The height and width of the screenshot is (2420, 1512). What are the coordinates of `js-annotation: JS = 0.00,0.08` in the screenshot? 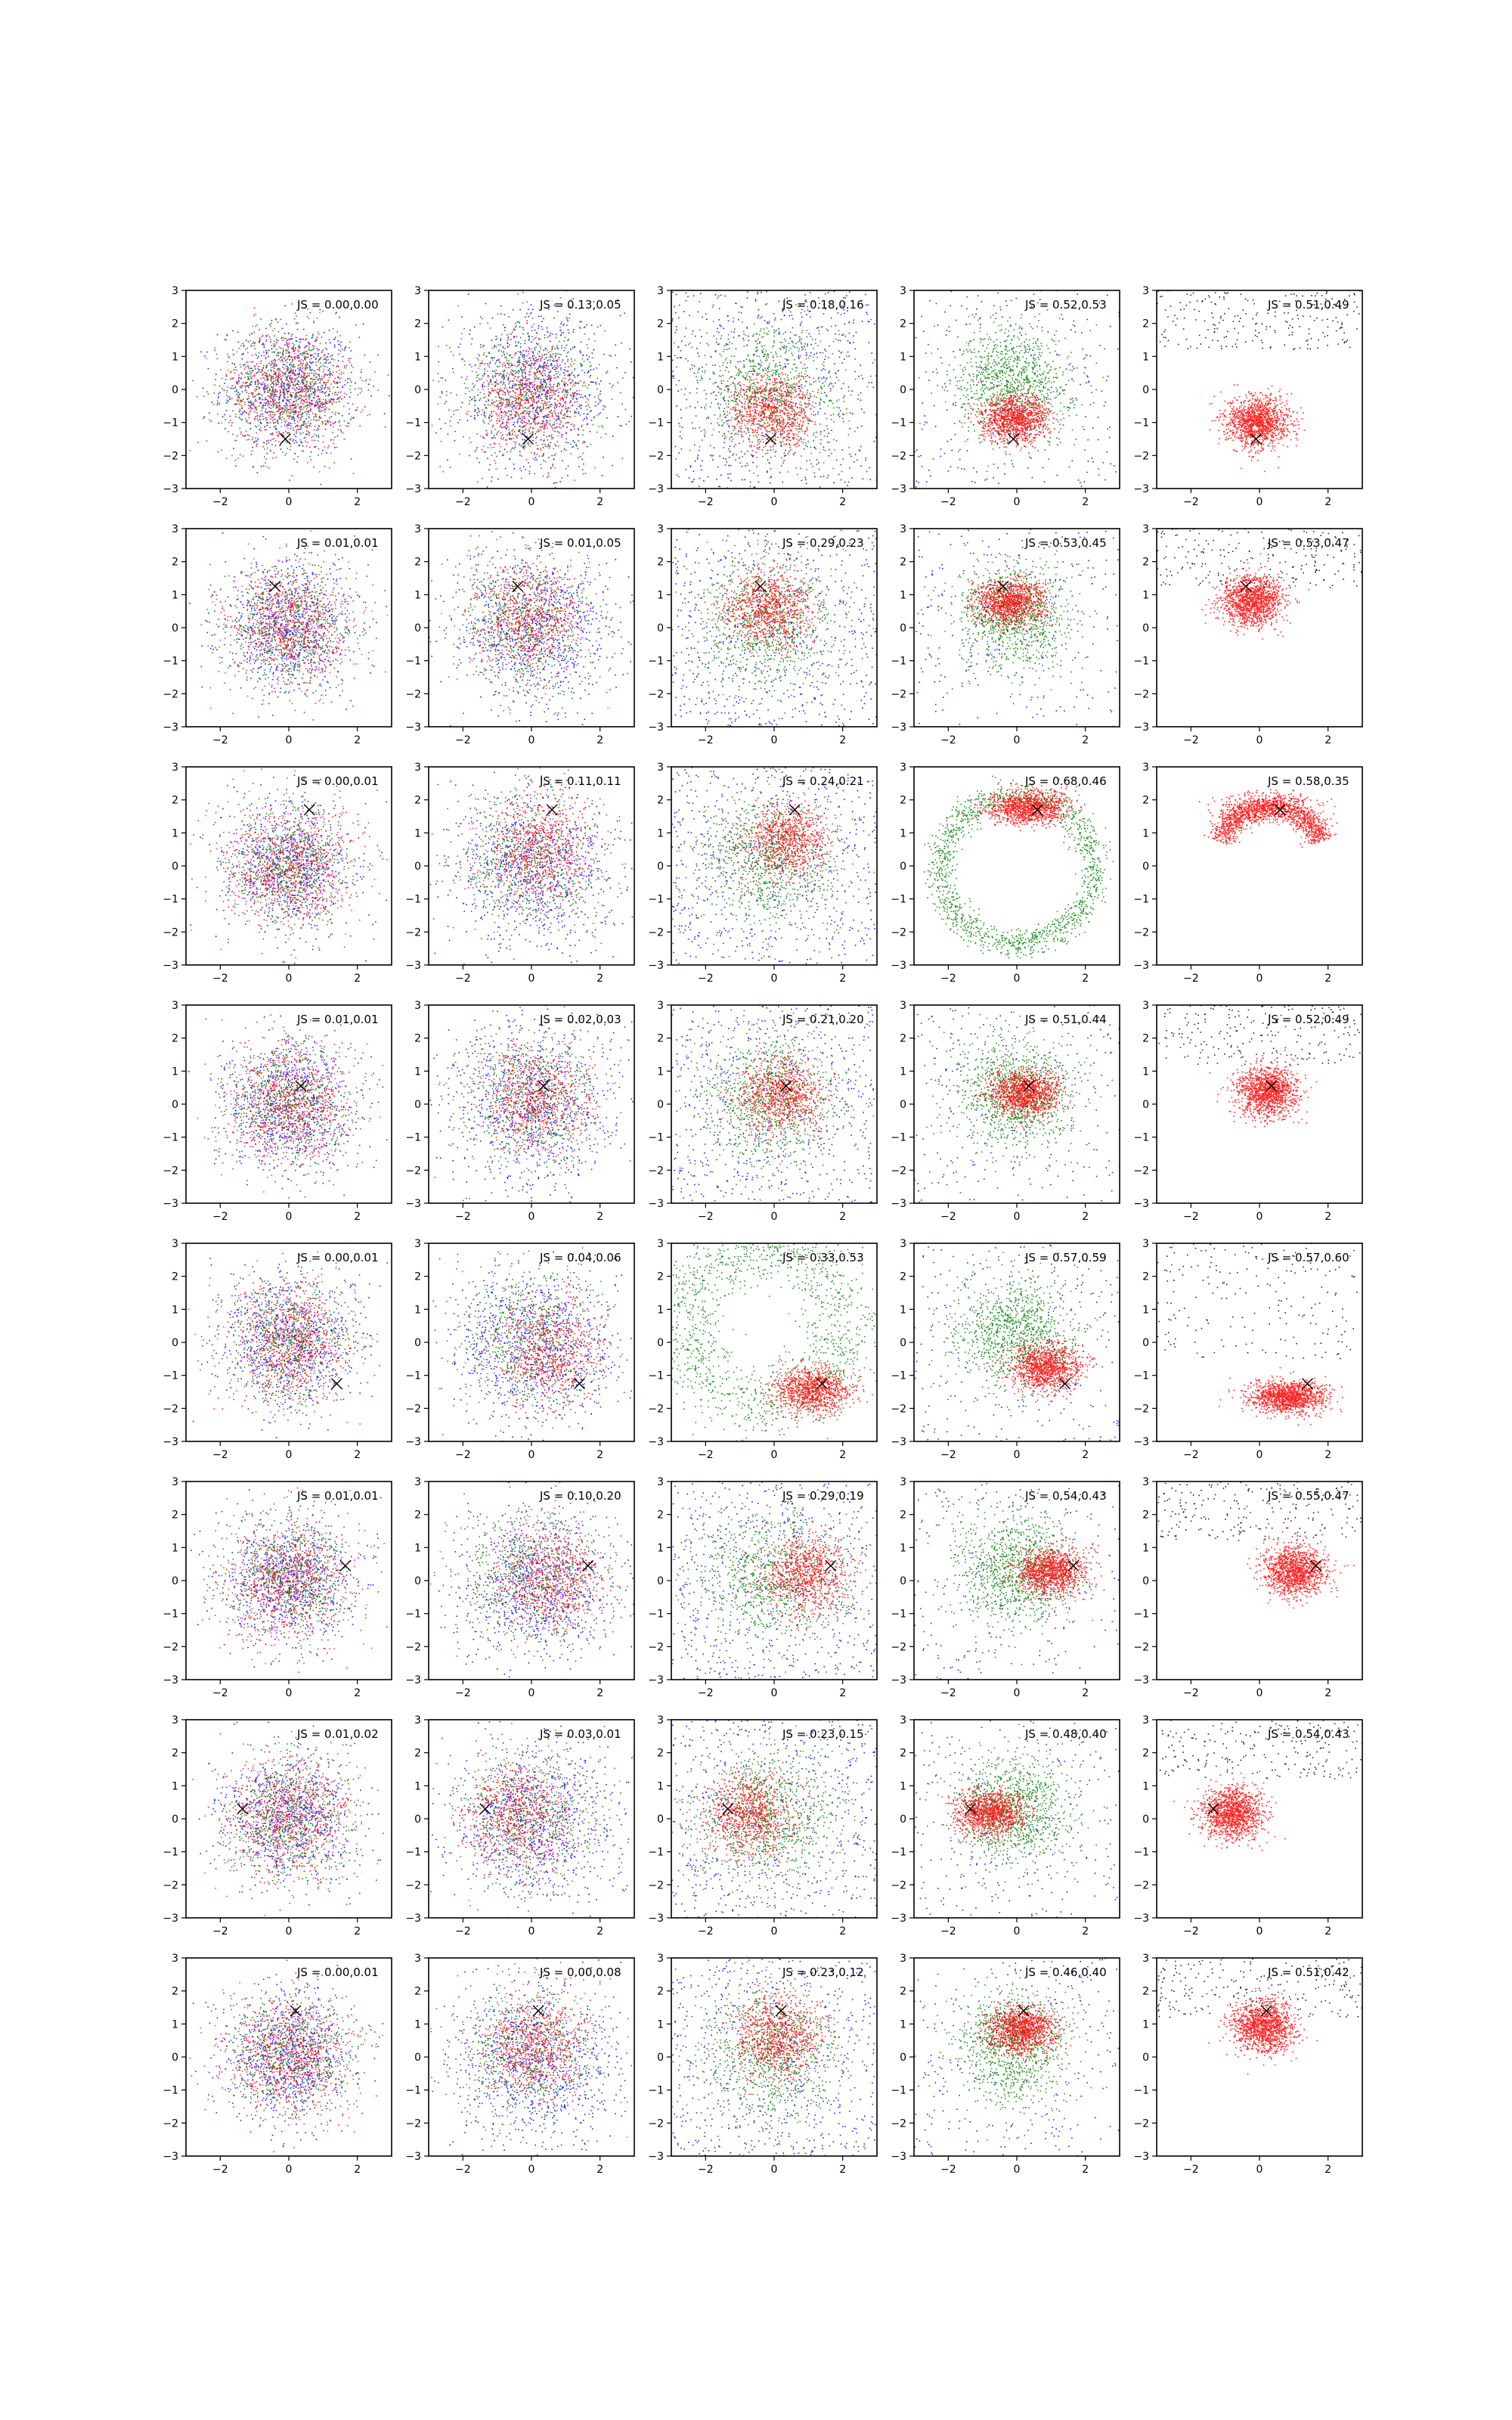 It's located at (580, 1972).